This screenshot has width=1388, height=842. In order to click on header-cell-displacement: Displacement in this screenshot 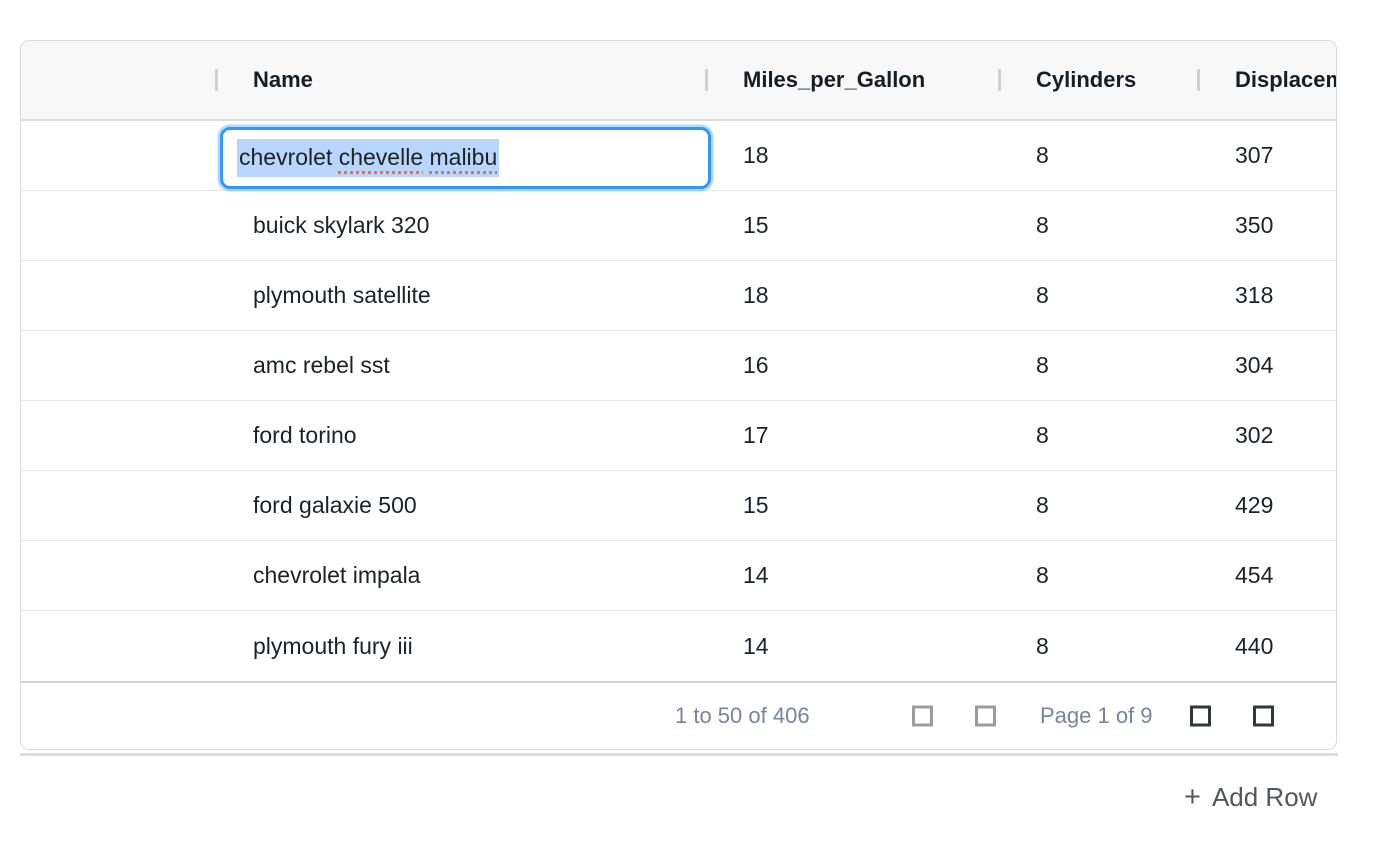, I will do `click(1269, 80)`.